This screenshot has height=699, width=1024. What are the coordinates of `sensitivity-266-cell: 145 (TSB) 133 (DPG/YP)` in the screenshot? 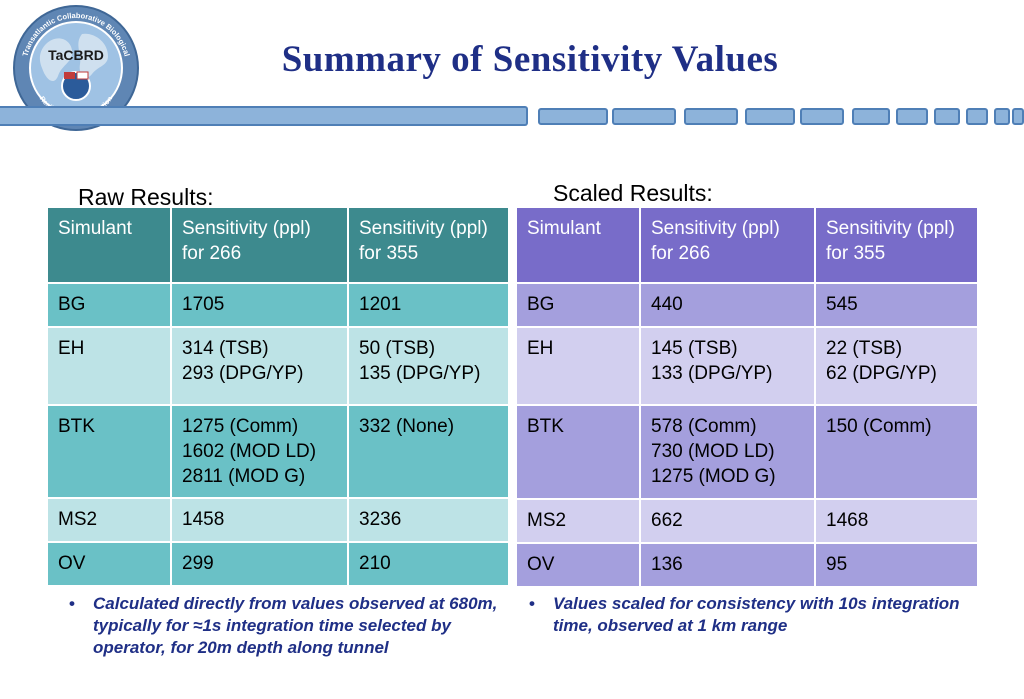 It's located at (727, 366).